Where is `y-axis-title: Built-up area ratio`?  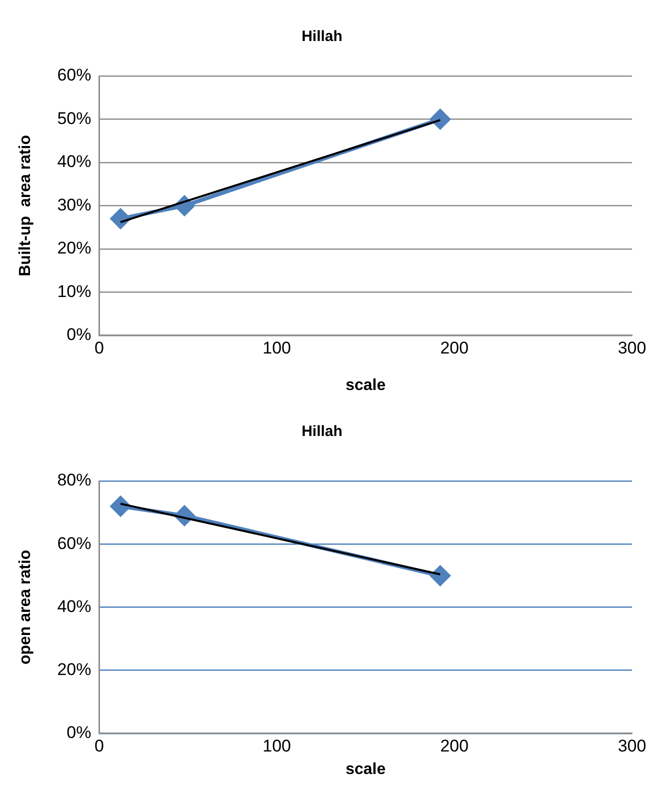
y-axis-title: Built-up area ratio is located at coordinates (25, 205).